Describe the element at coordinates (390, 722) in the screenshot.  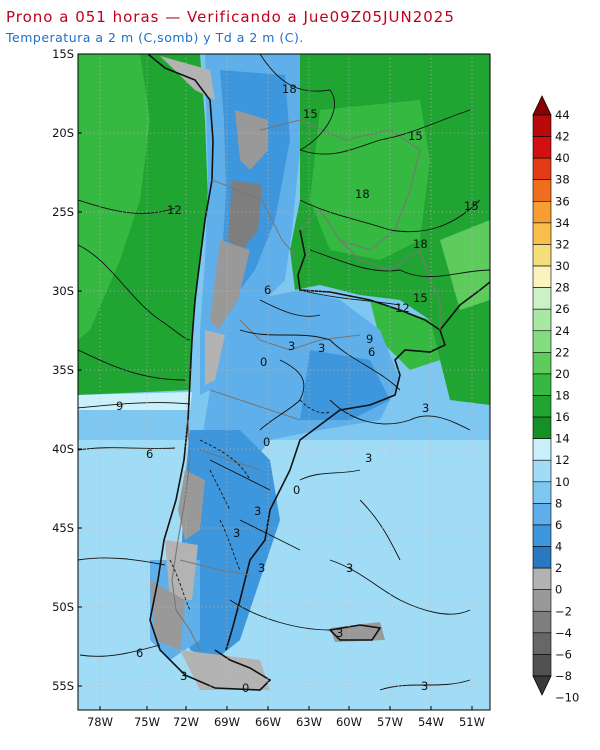
I see `lon-label: 57W` at that location.